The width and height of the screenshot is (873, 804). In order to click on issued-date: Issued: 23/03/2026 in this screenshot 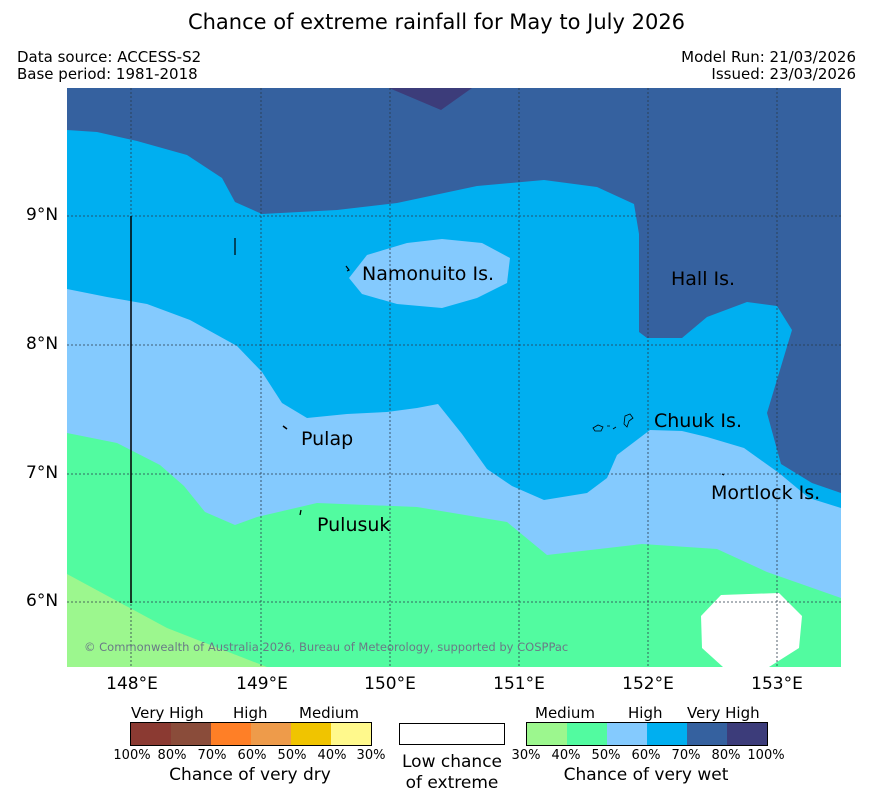, I will do `click(783, 74)`.